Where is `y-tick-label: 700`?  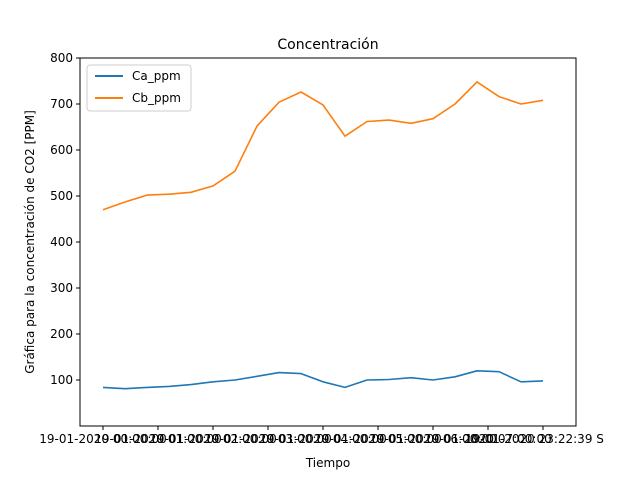 y-tick-label: 700 is located at coordinates (61, 104).